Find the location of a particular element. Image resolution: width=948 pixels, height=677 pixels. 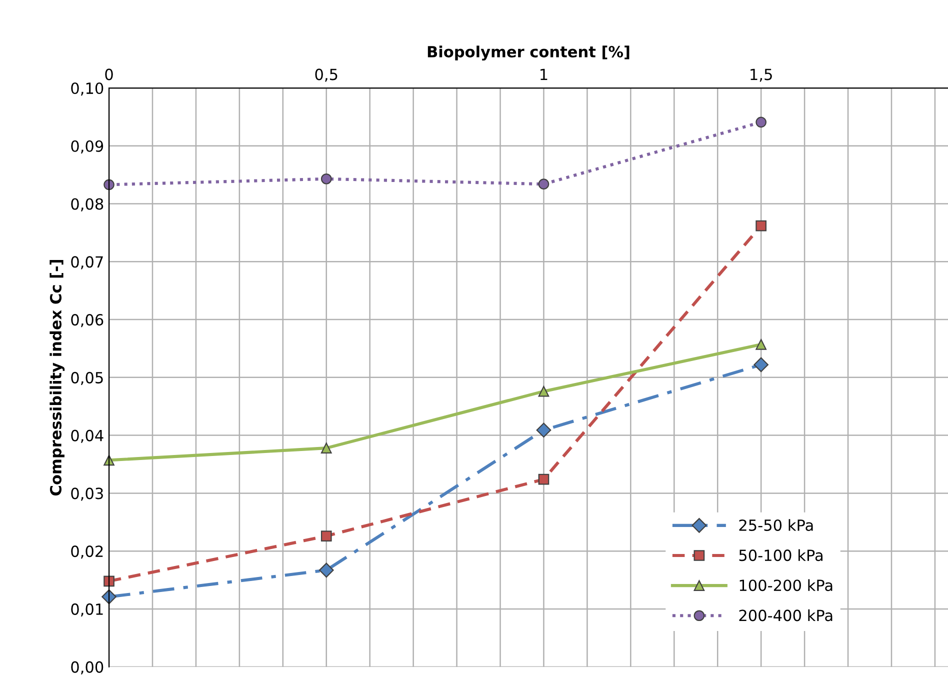

x-axis-title: Biopolymer content [%] is located at coordinates (529, 53).